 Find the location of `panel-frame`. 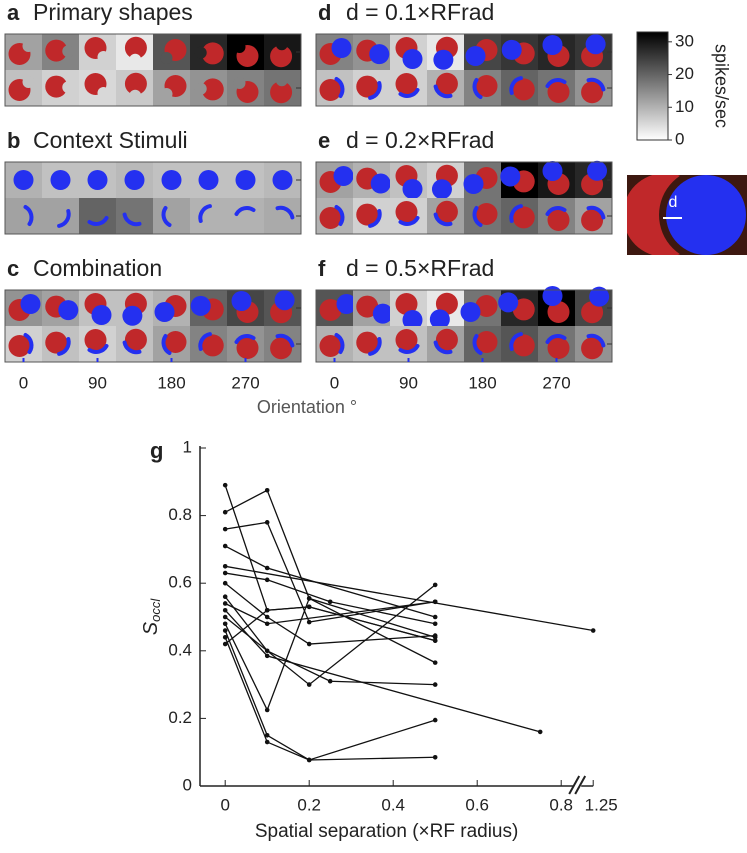

panel-frame is located at coordinates (153, 326).